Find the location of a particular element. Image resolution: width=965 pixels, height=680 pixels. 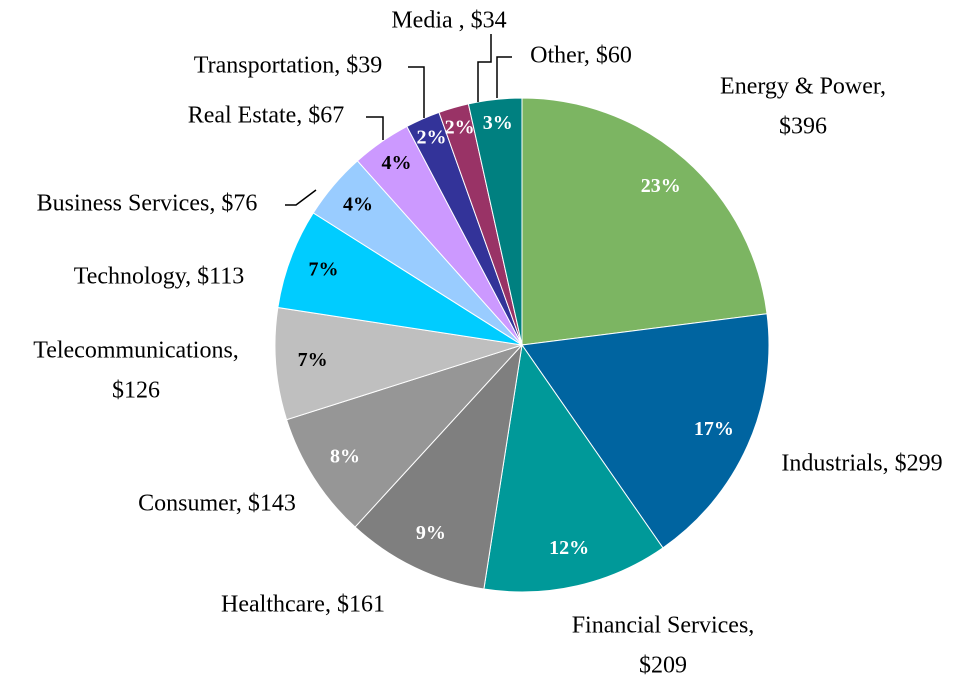

slice-label: Industrials, $299 is located at coordinates (861, 464).